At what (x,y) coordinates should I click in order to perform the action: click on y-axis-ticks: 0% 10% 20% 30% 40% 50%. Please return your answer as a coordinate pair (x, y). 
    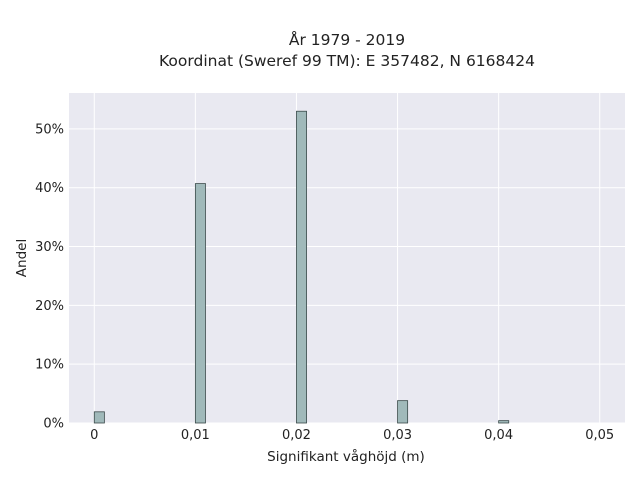
    Looking at the image, I should click on (49, 276).